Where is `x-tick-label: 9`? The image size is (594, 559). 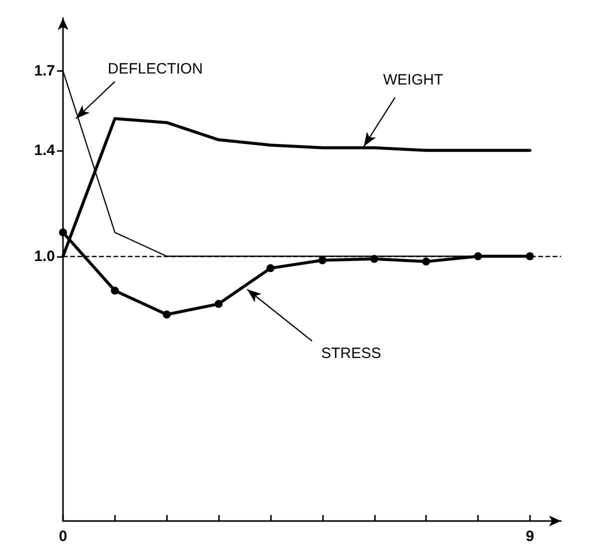 x-tick-label: 9 is located at coordinates (530, 536).